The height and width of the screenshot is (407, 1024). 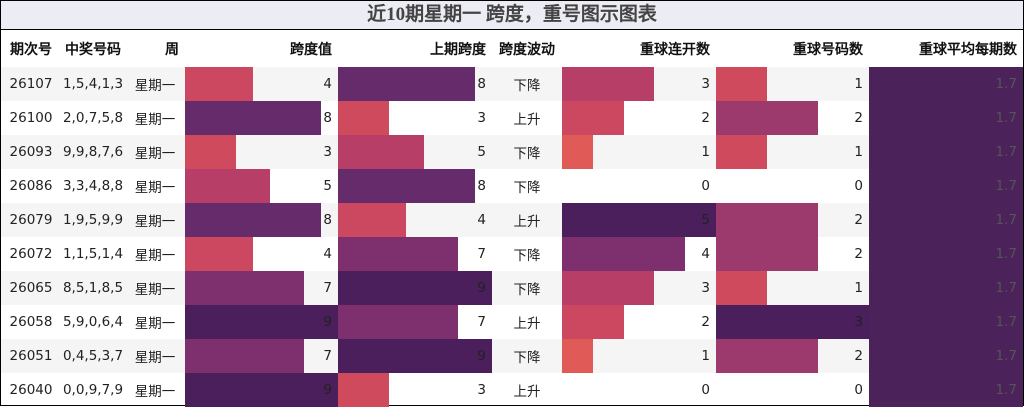 What do you see at coordinates (792, 254) in the screenshot?
I see `repeat-count-cell: 2` at bounding box center [792, 254].